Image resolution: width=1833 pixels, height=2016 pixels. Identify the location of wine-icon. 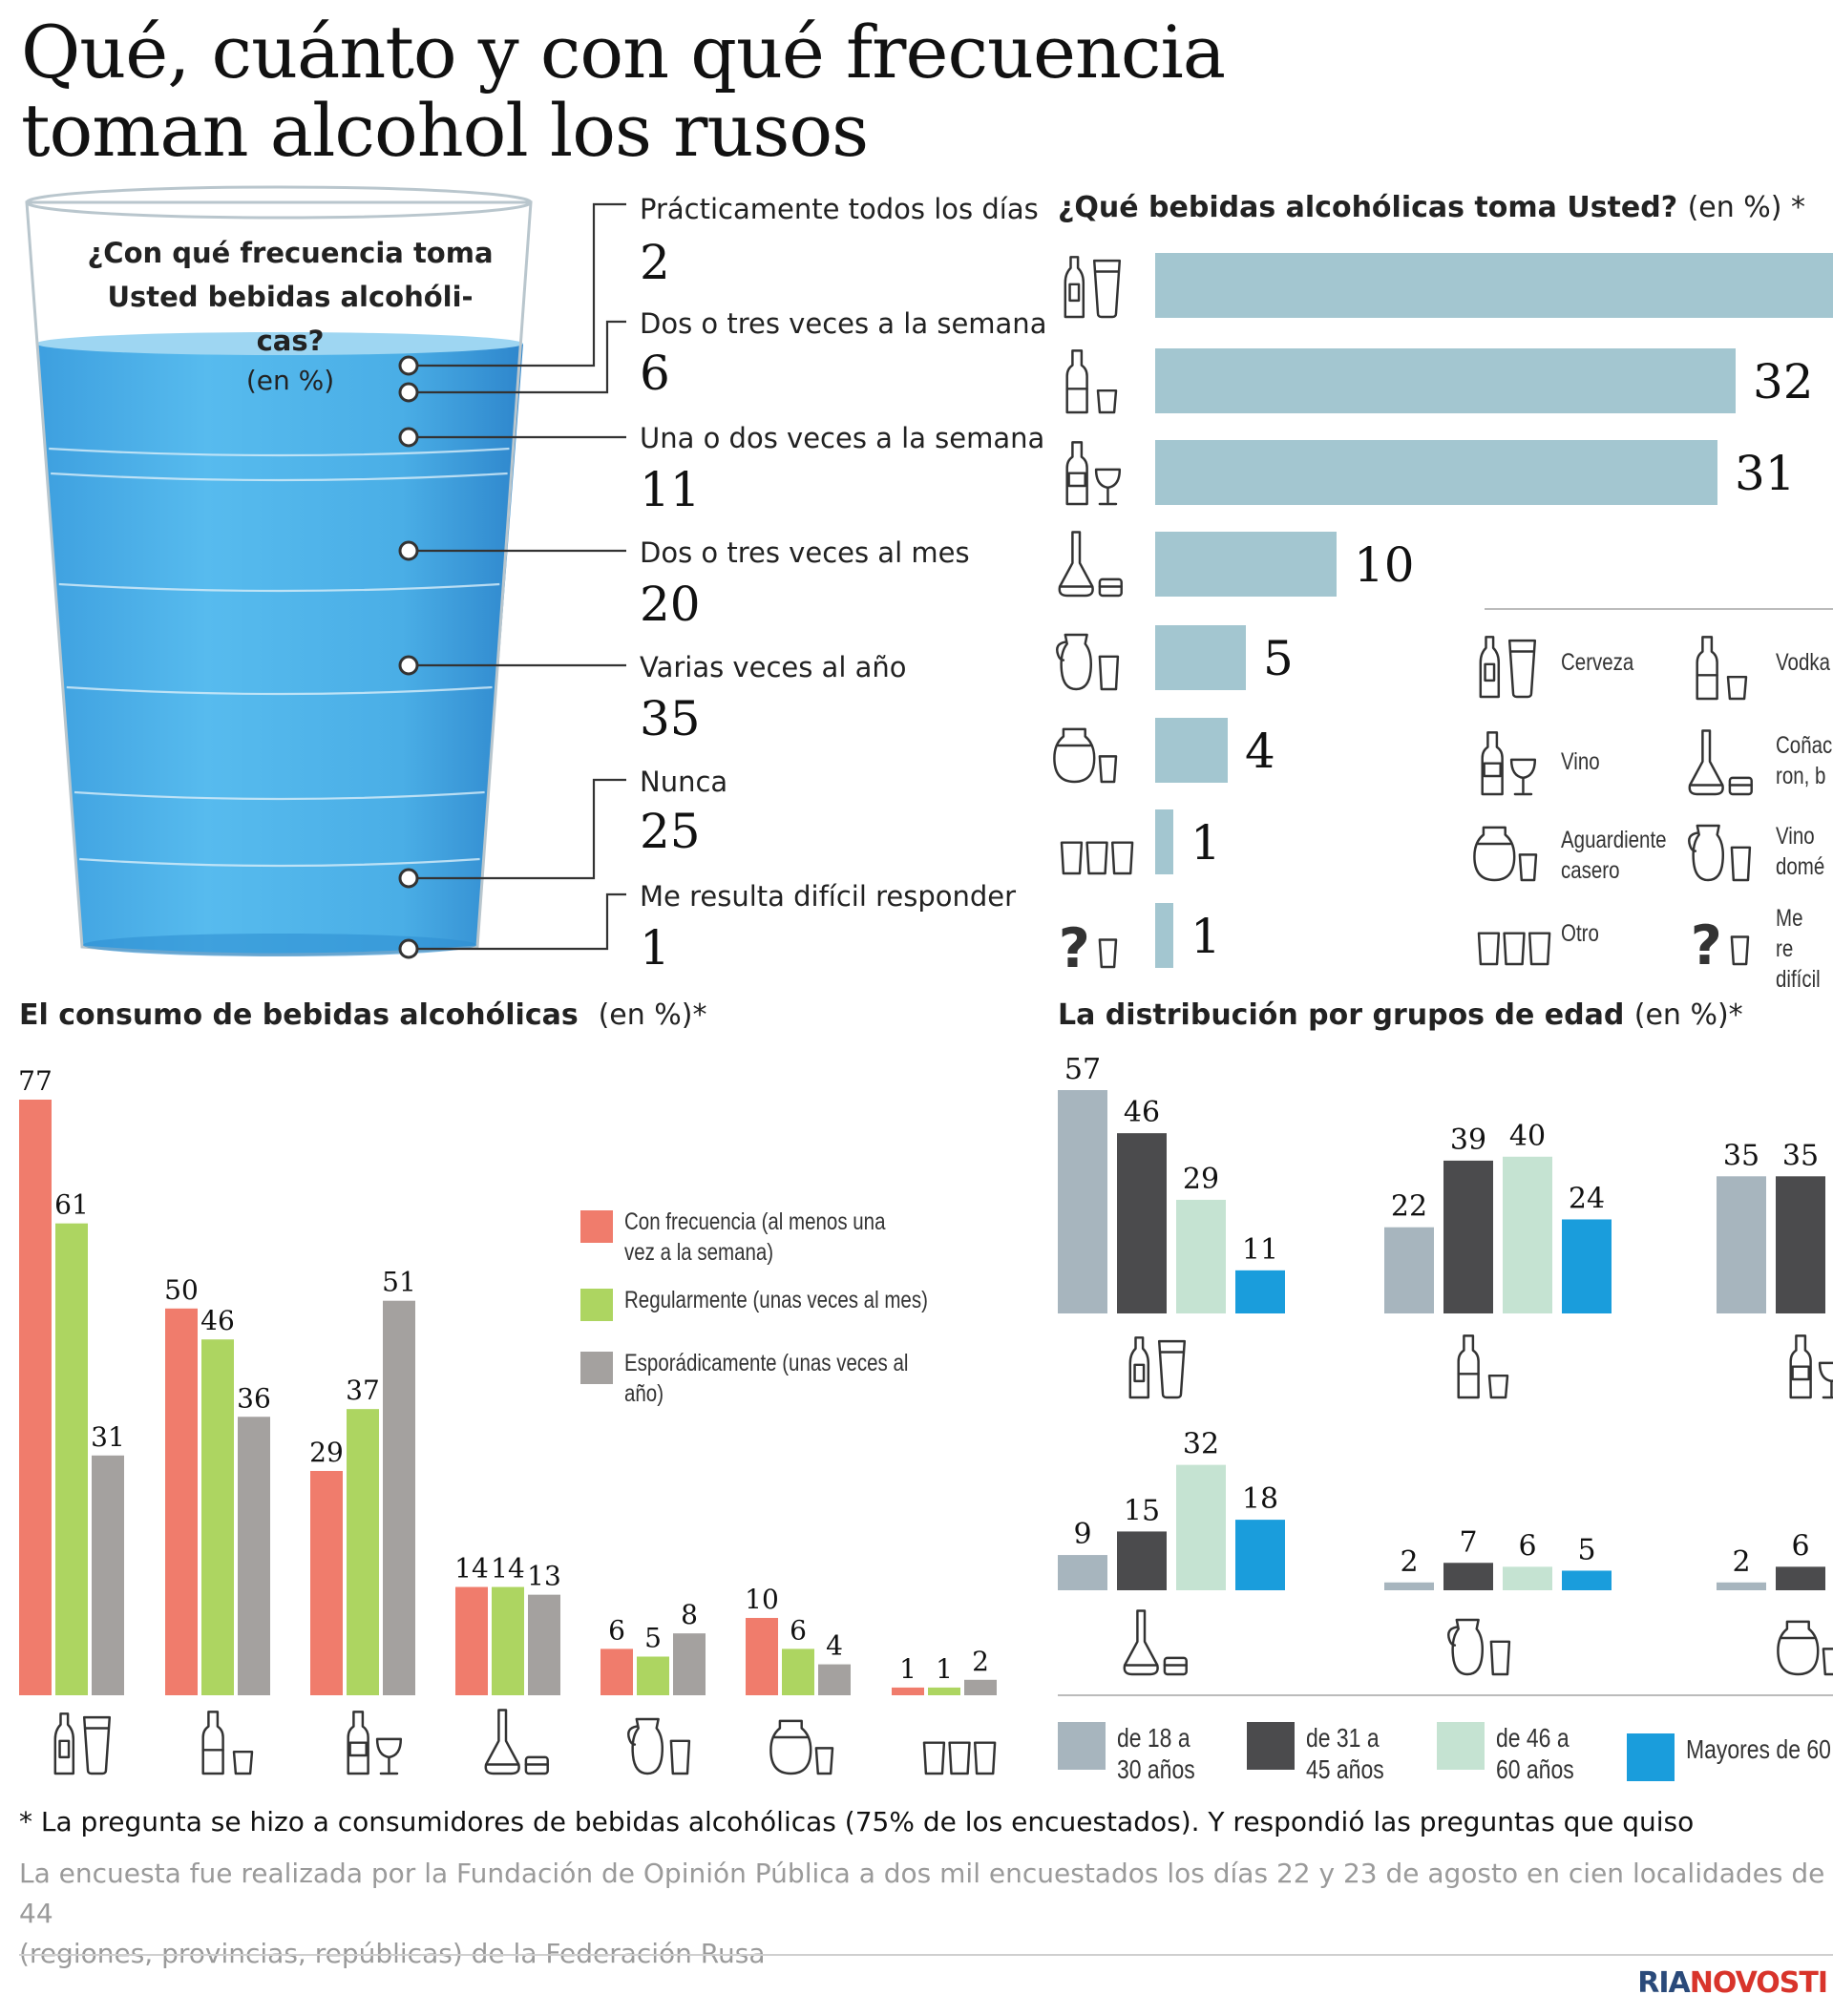
(1509, 764).